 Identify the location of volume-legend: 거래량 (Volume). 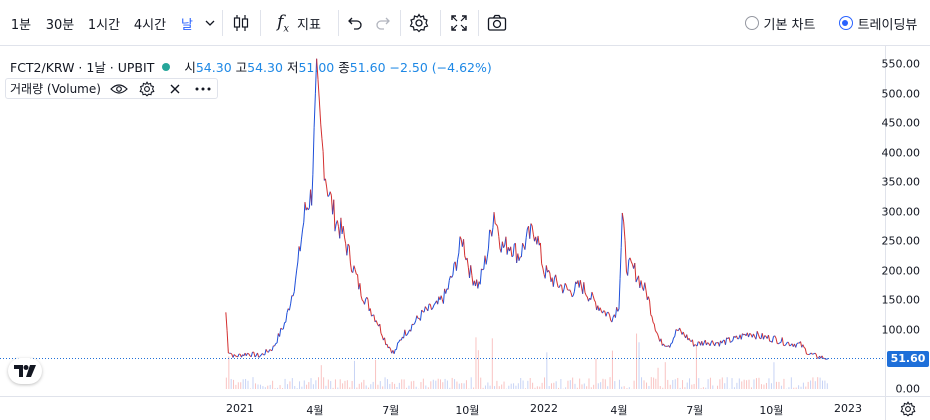
(111, 88).